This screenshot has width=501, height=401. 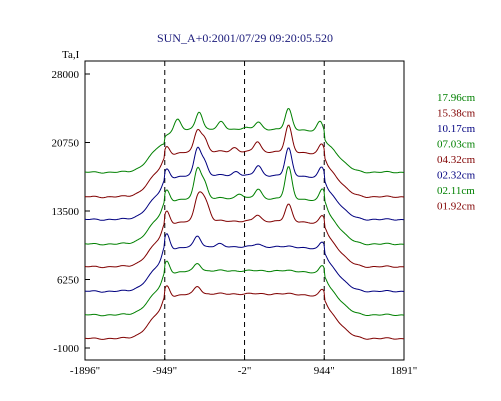 I want to click on y-axis-label: Ta,I, so click(x=71, y=55).